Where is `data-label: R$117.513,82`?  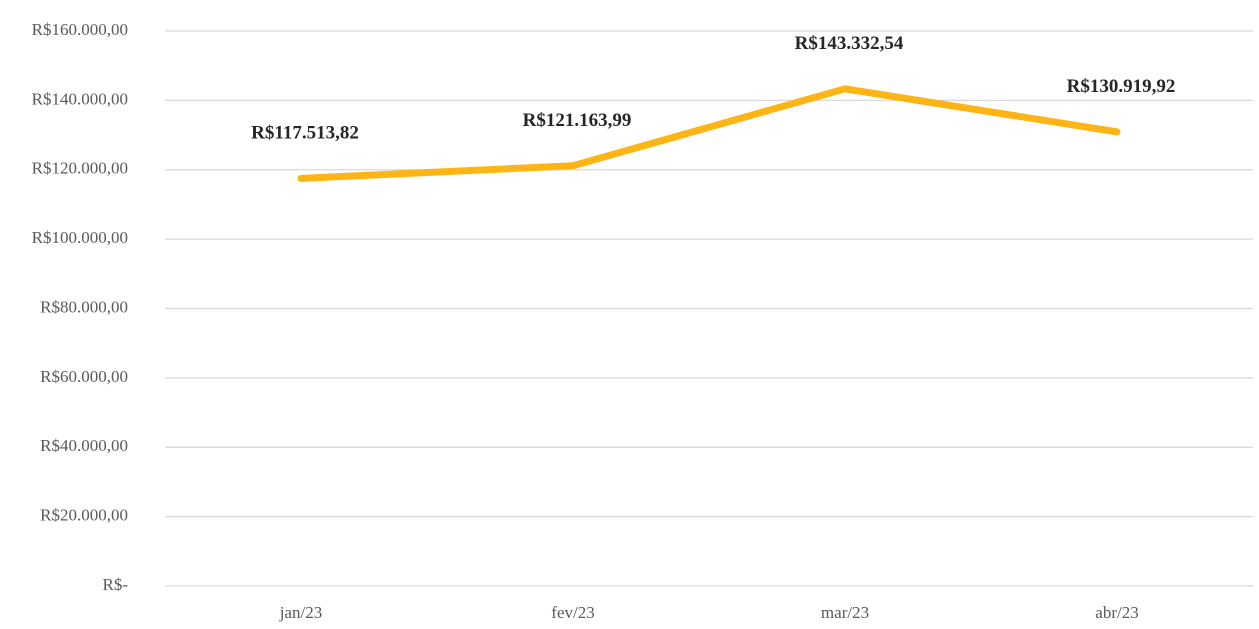
data-label: R$117.513,82 is located at coordinates (305, 133).